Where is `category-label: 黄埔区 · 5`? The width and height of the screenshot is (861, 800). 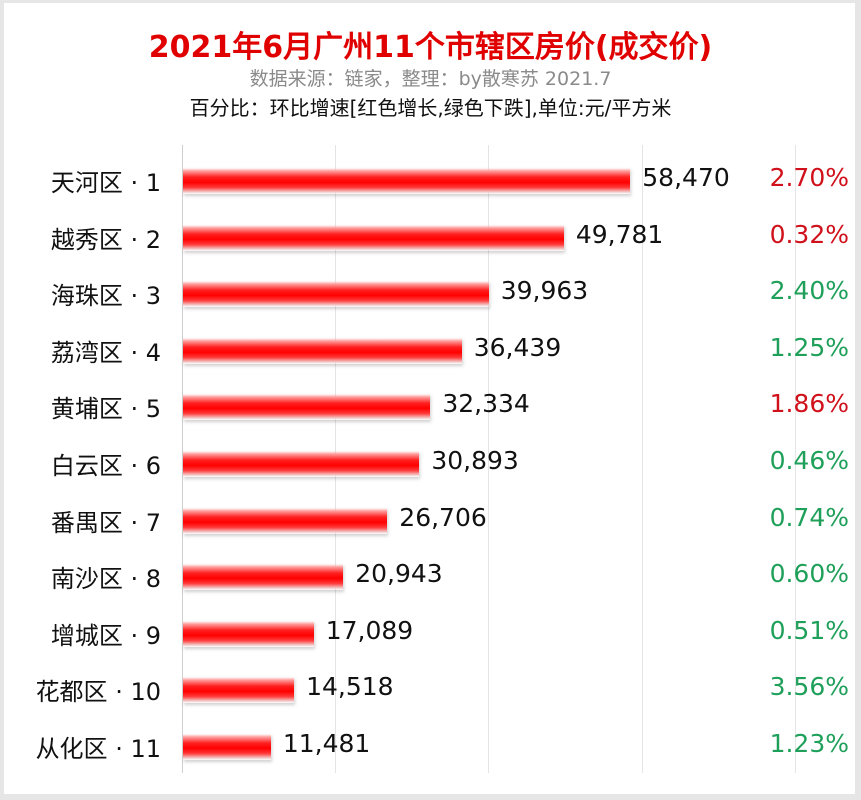 category-label: 黄埔区 · 5 is located at coordinates (105, 409).